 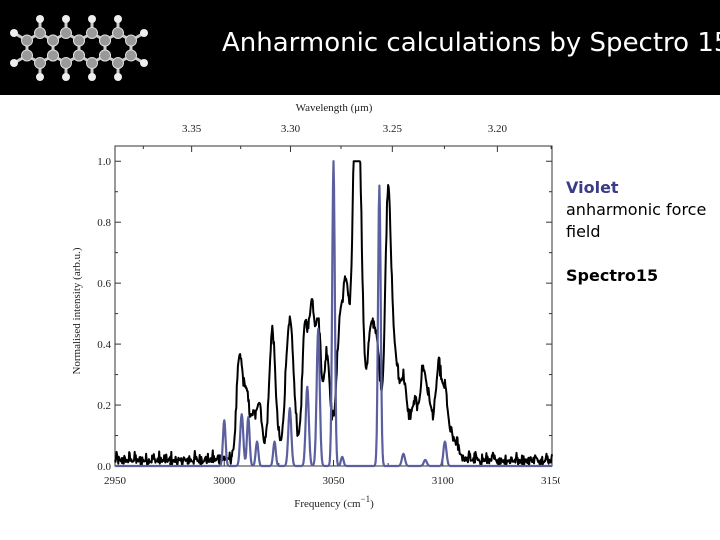 What do you see at coordinates (636, 220) in the screenshot?
I see `legend-note-text: anharmonic force field` at bounding box center [636, 220].